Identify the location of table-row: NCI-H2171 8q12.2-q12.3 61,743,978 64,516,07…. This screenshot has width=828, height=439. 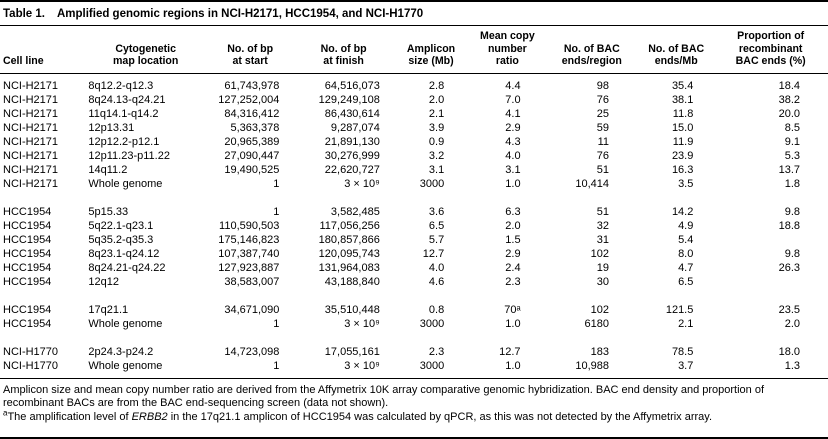
(414, 83).